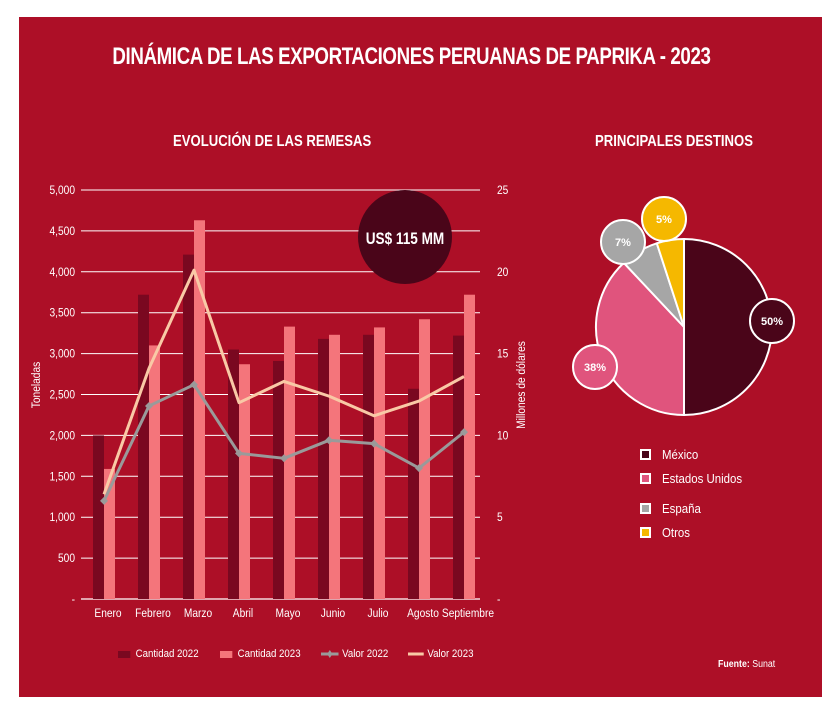  What do you see at coordinates (365, 654) in the screenshot?
I see `legend-label: Valor 2022` at bounding box center [365, 654].